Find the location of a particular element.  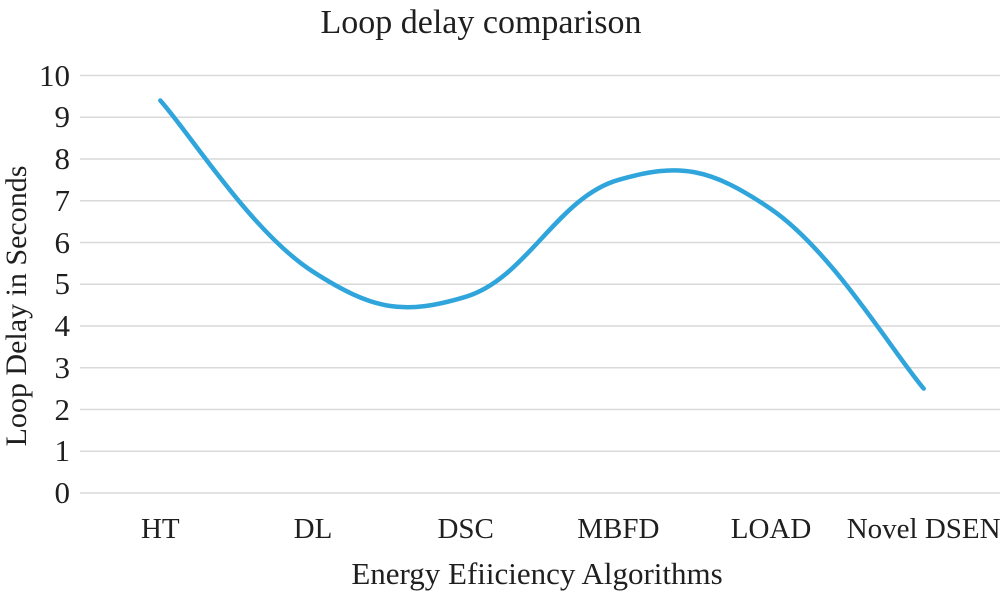

y-tick-label: 3 is located at coordinates (62, 367).